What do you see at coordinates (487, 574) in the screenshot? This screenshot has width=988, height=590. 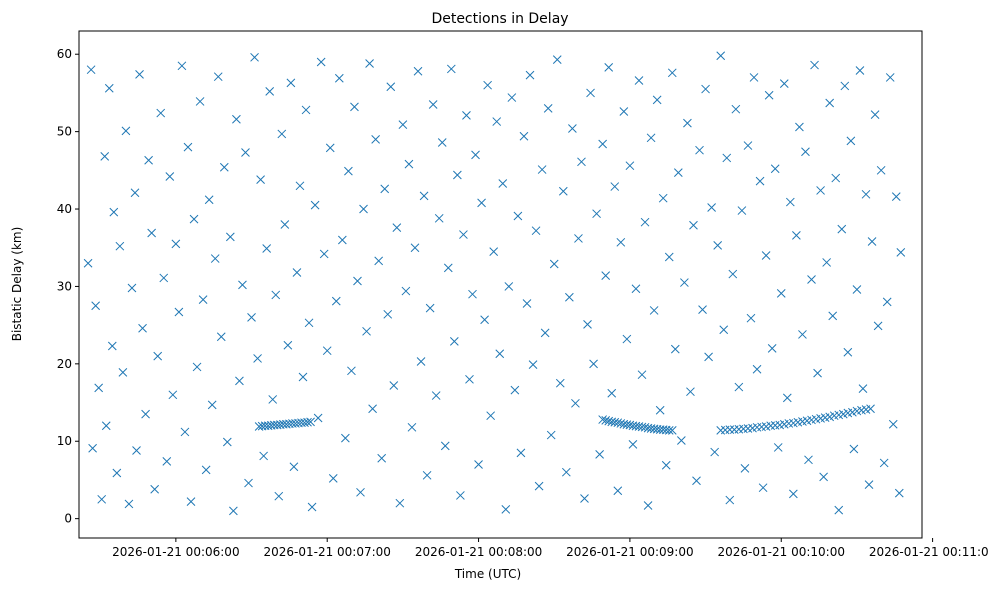 I see `x-axis-label: Time (UTC)` at bounding box center [487, 574].